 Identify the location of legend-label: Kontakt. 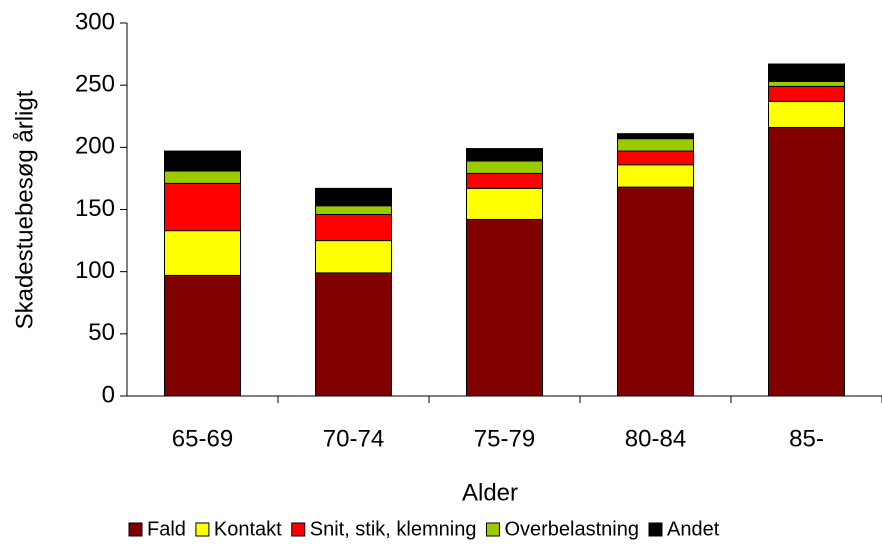
(248, 529).